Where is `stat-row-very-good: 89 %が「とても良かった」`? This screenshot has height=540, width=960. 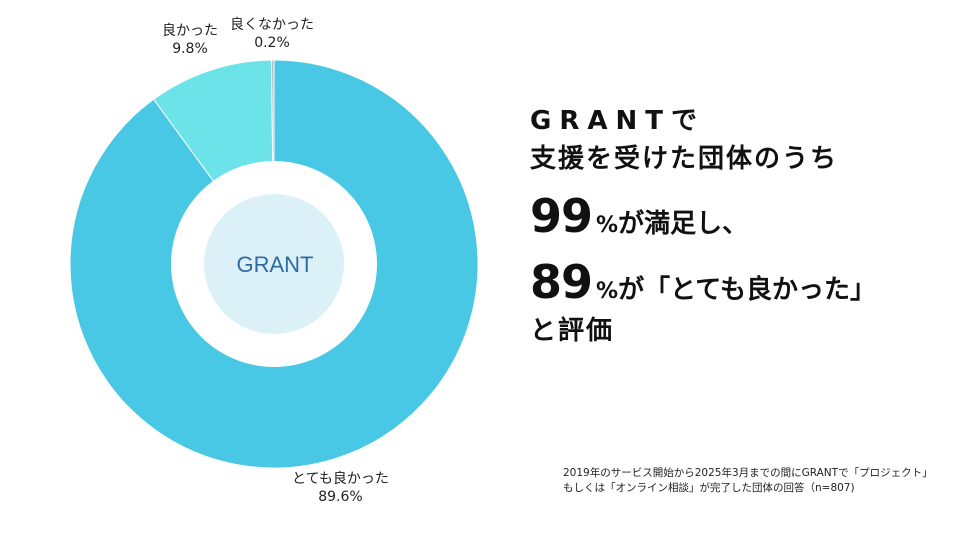
stat-row-very-good: 89 %が「とても良かった」 is located at coordinates (703, 285).